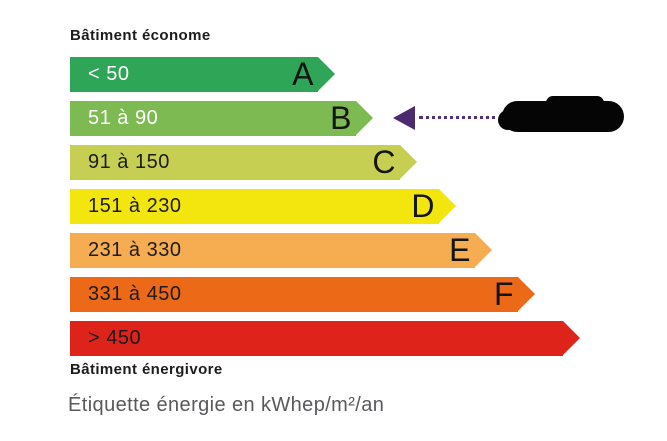 The width and height of the screenshot is (667, 441). I want to click on energy-bar-g: > 450 G, so click(325, 338).